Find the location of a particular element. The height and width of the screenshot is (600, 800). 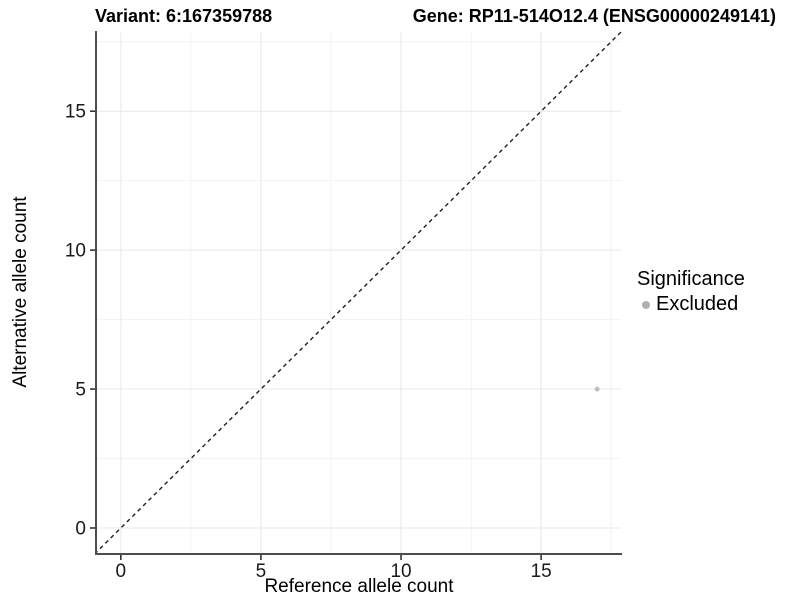

x-tick-label: 5 is located at coordinates (261, 571).